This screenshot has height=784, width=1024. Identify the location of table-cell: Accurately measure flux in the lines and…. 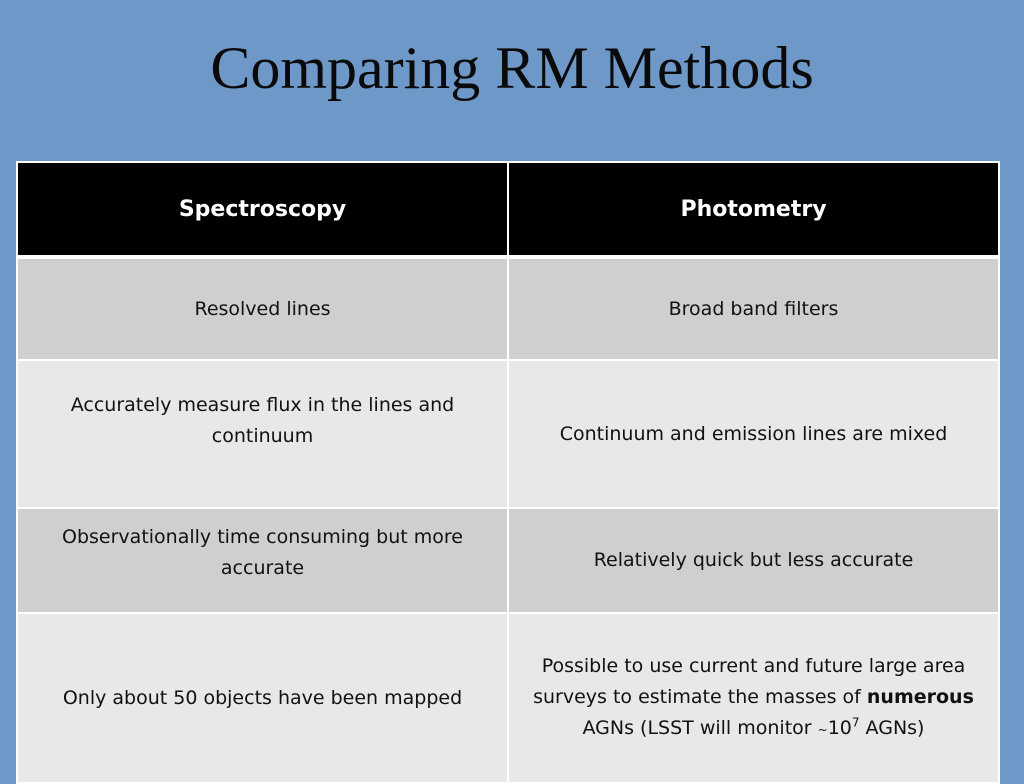
(262, 434).